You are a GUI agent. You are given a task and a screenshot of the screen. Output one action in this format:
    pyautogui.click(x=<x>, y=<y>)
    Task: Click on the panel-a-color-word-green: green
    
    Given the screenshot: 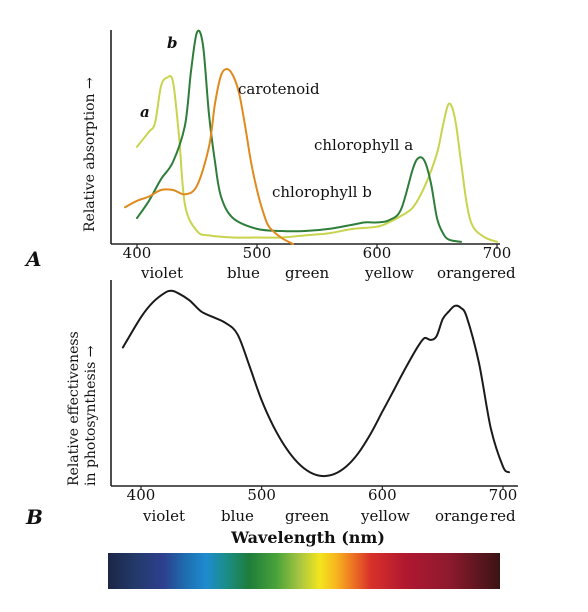 What is the action you would take?
    pyautogui.click(x=307, y=273)
    